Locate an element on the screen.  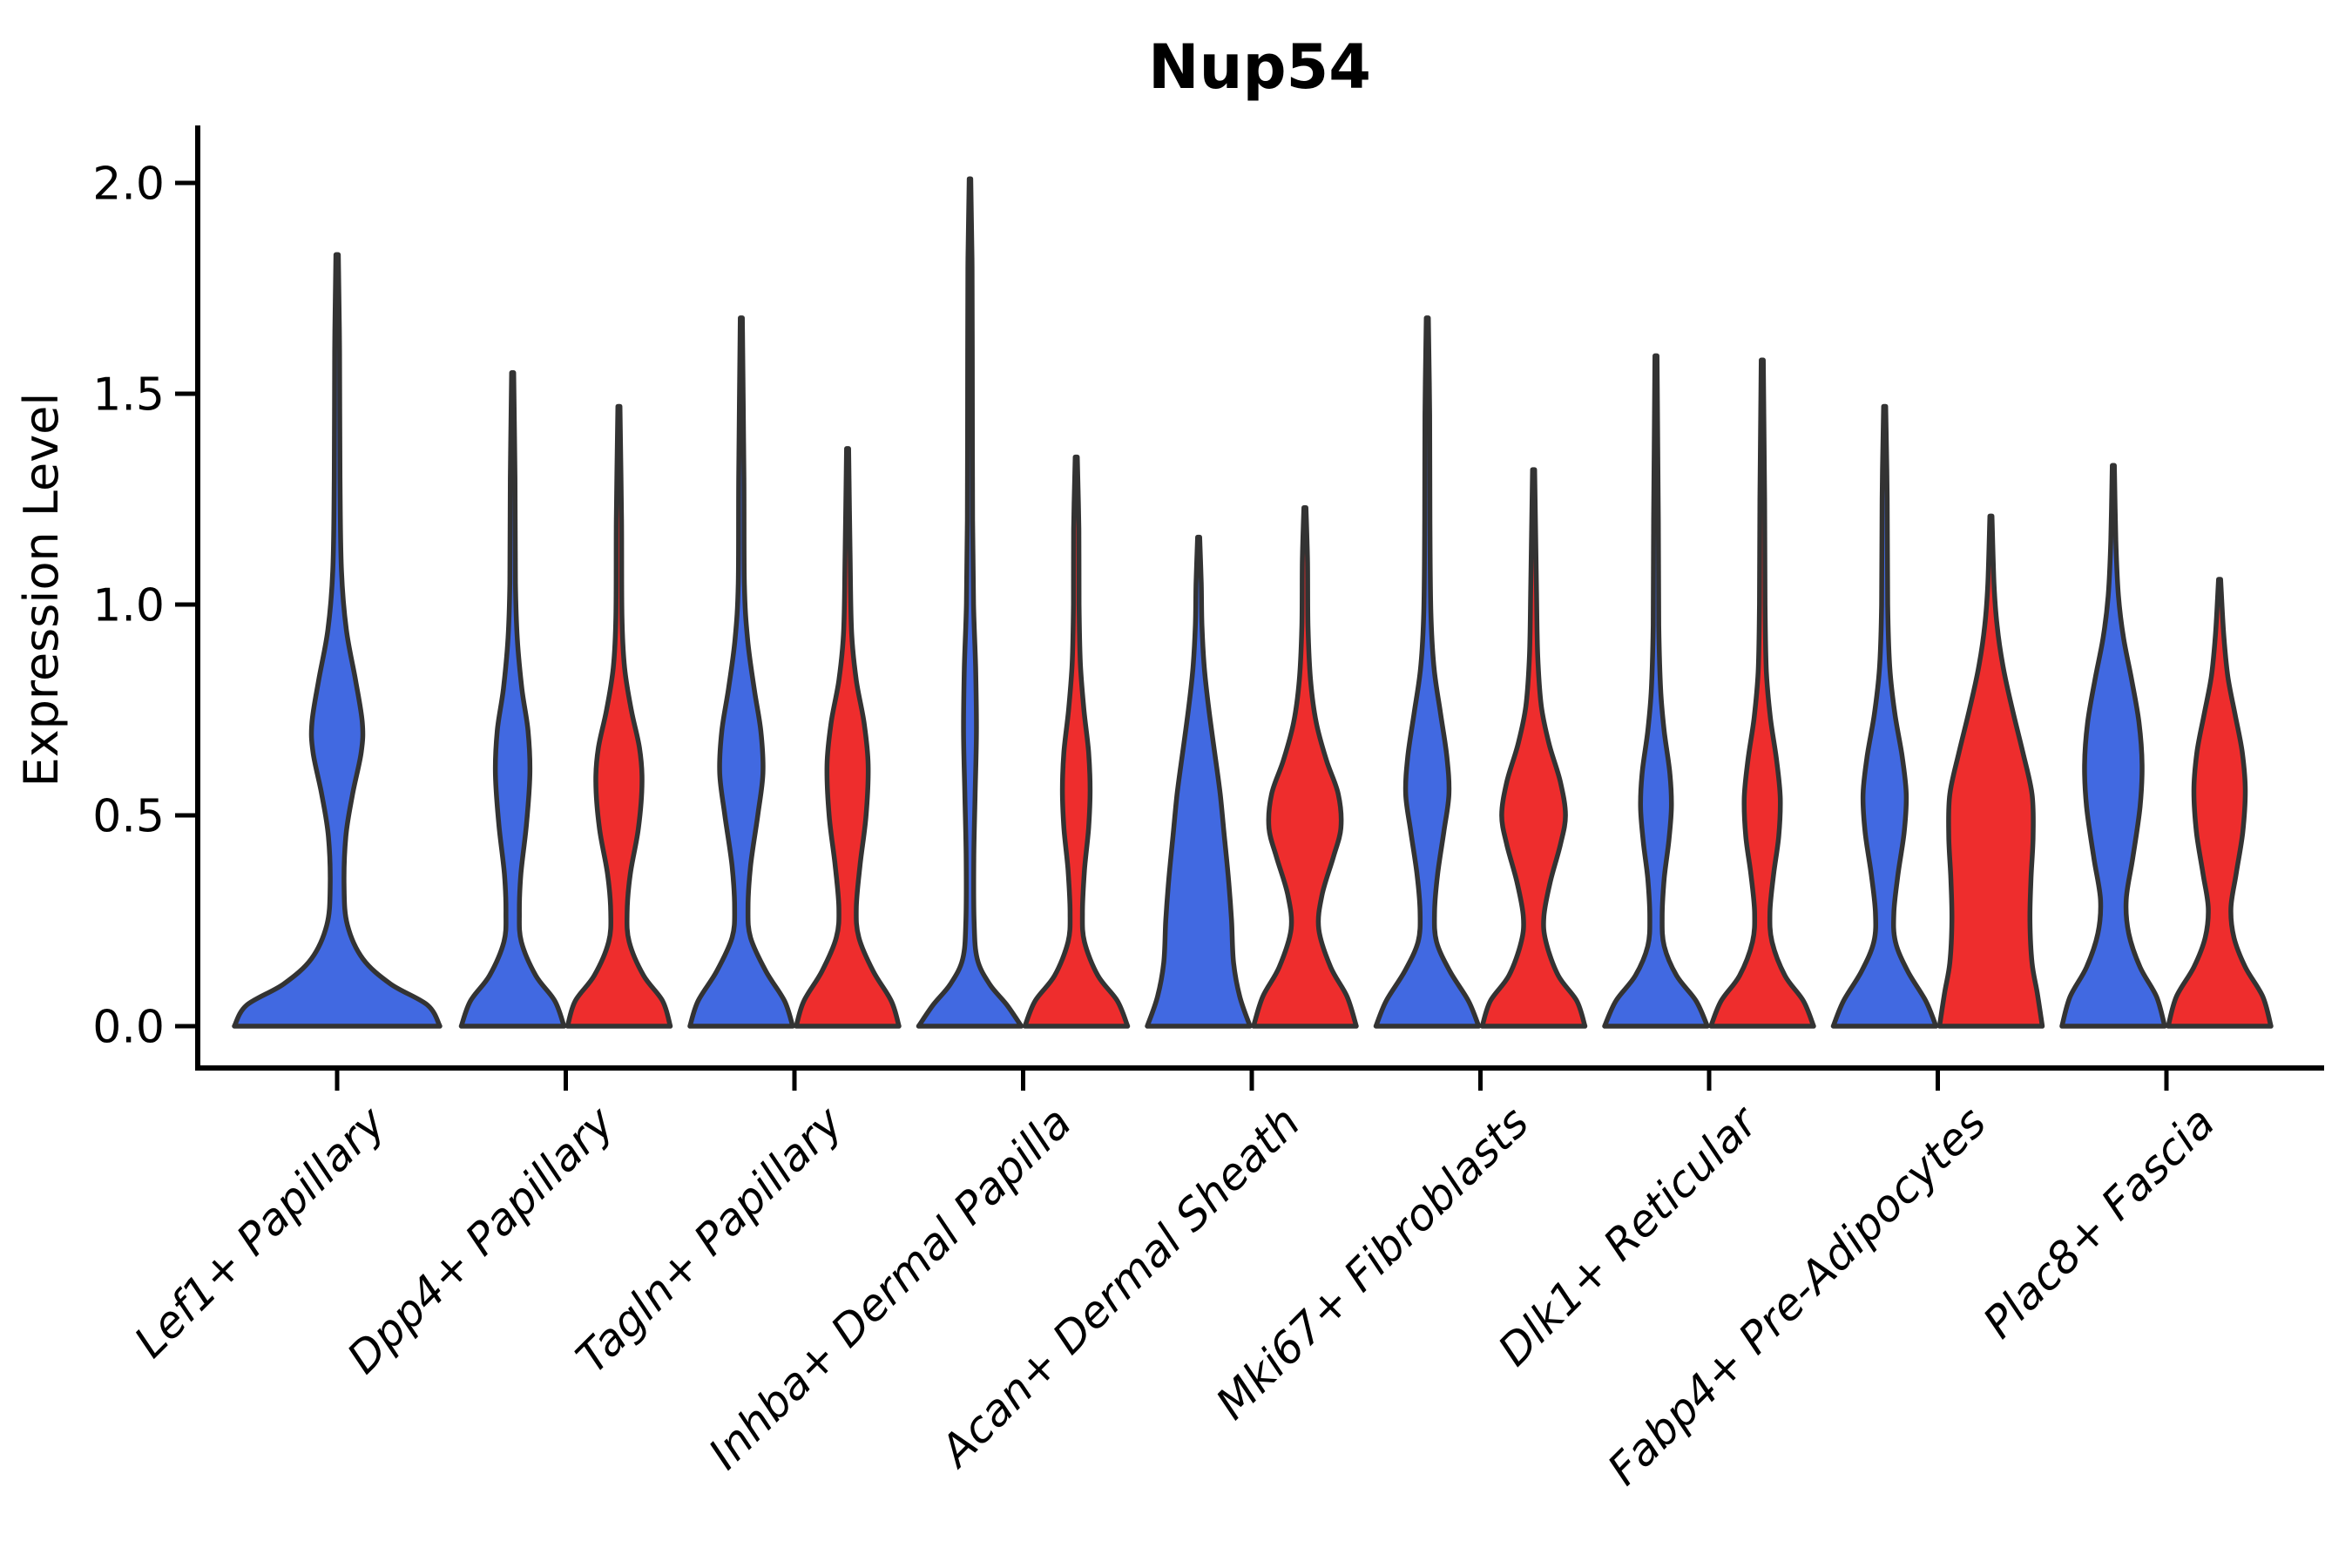
violin-plac8-fascia-blue is located at coordinates (2113, 746).